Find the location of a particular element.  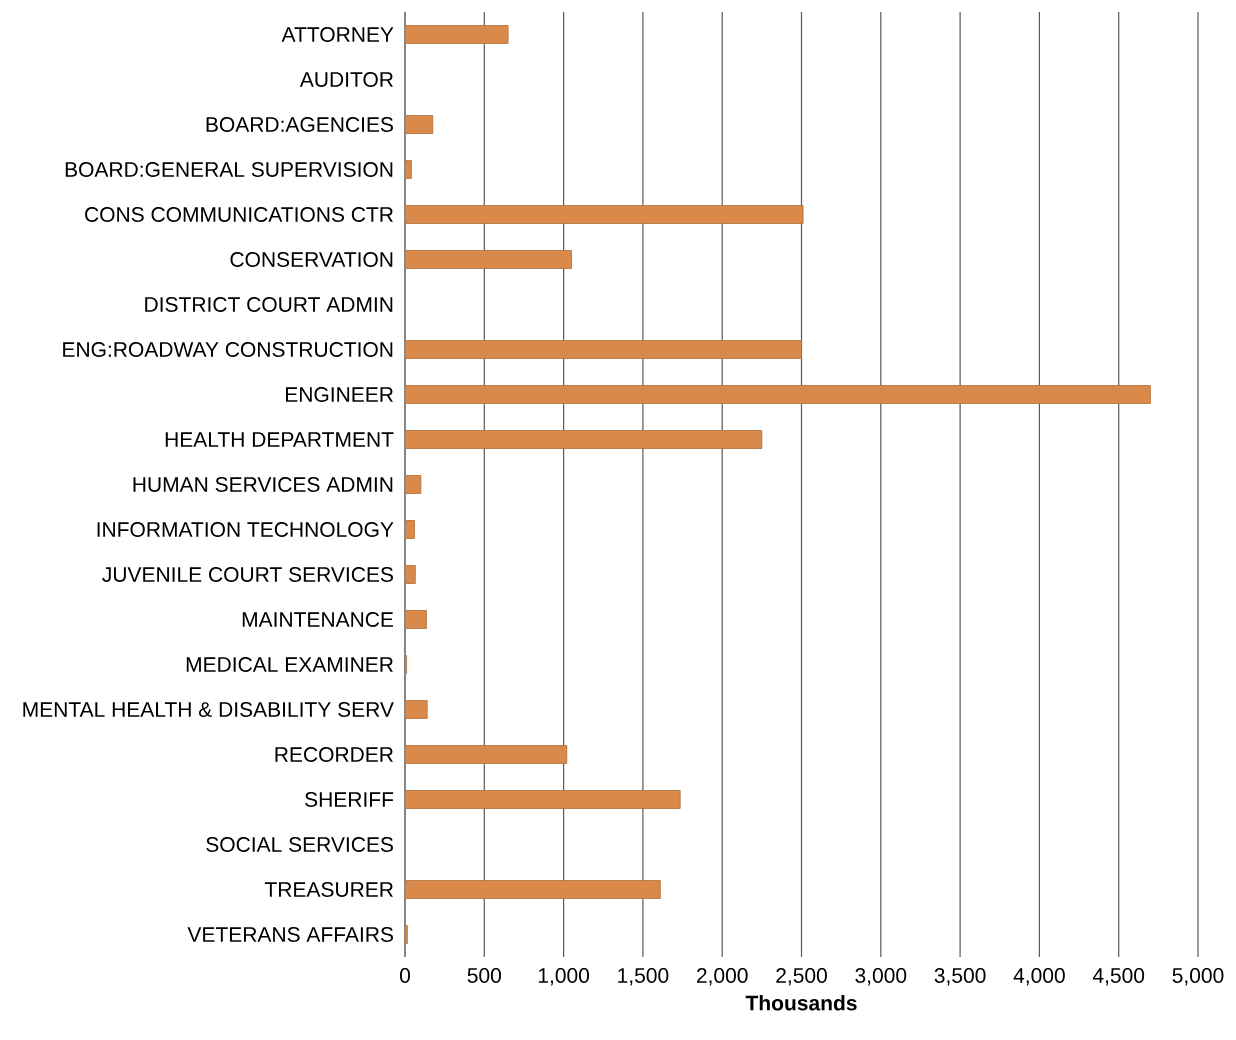

y-tick-label: TREASURER is located at coordinates (328, 889).